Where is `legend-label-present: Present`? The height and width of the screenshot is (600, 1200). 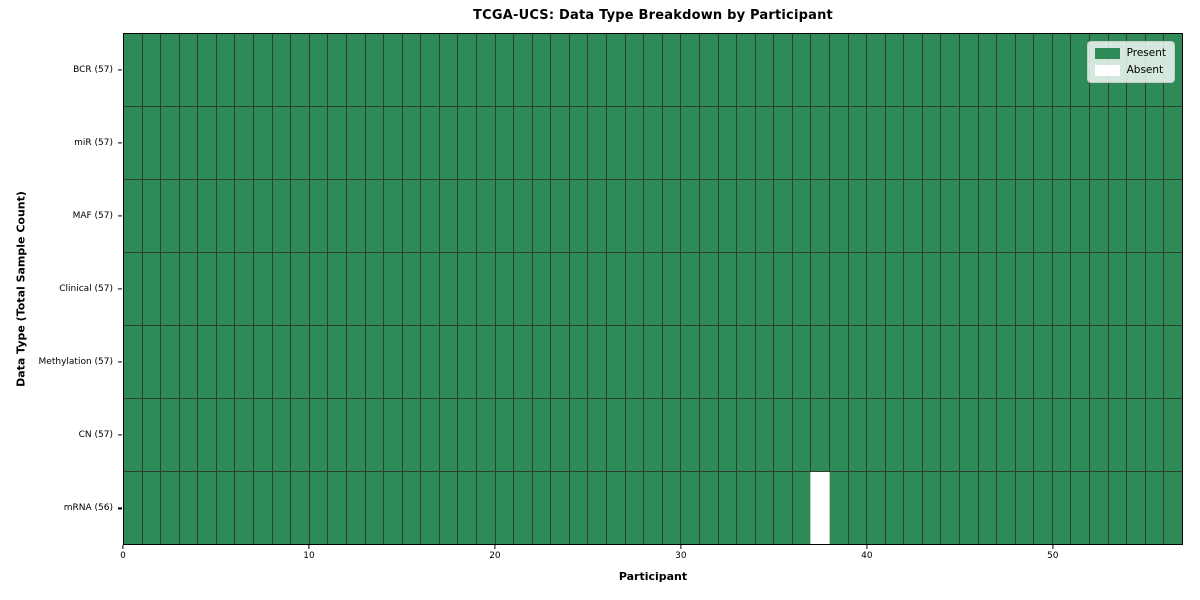 legend-label-present: Present is located at coordinates (1146, 53).